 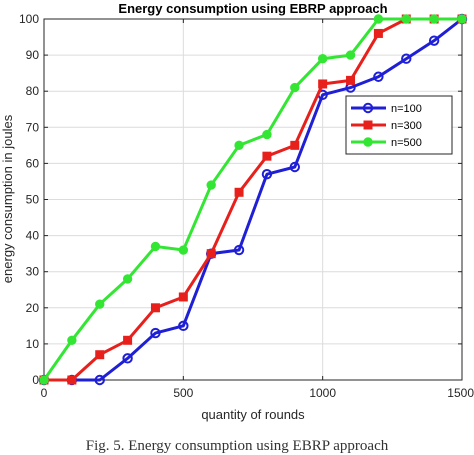 I want to click on legend-label: n=300, so click(x=406, y=126).